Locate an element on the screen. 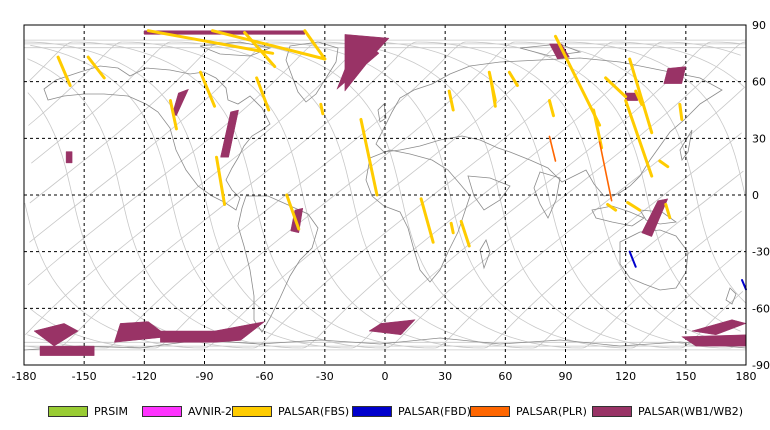  lat-tick-label: 30 is located at coordinates (759, 138).